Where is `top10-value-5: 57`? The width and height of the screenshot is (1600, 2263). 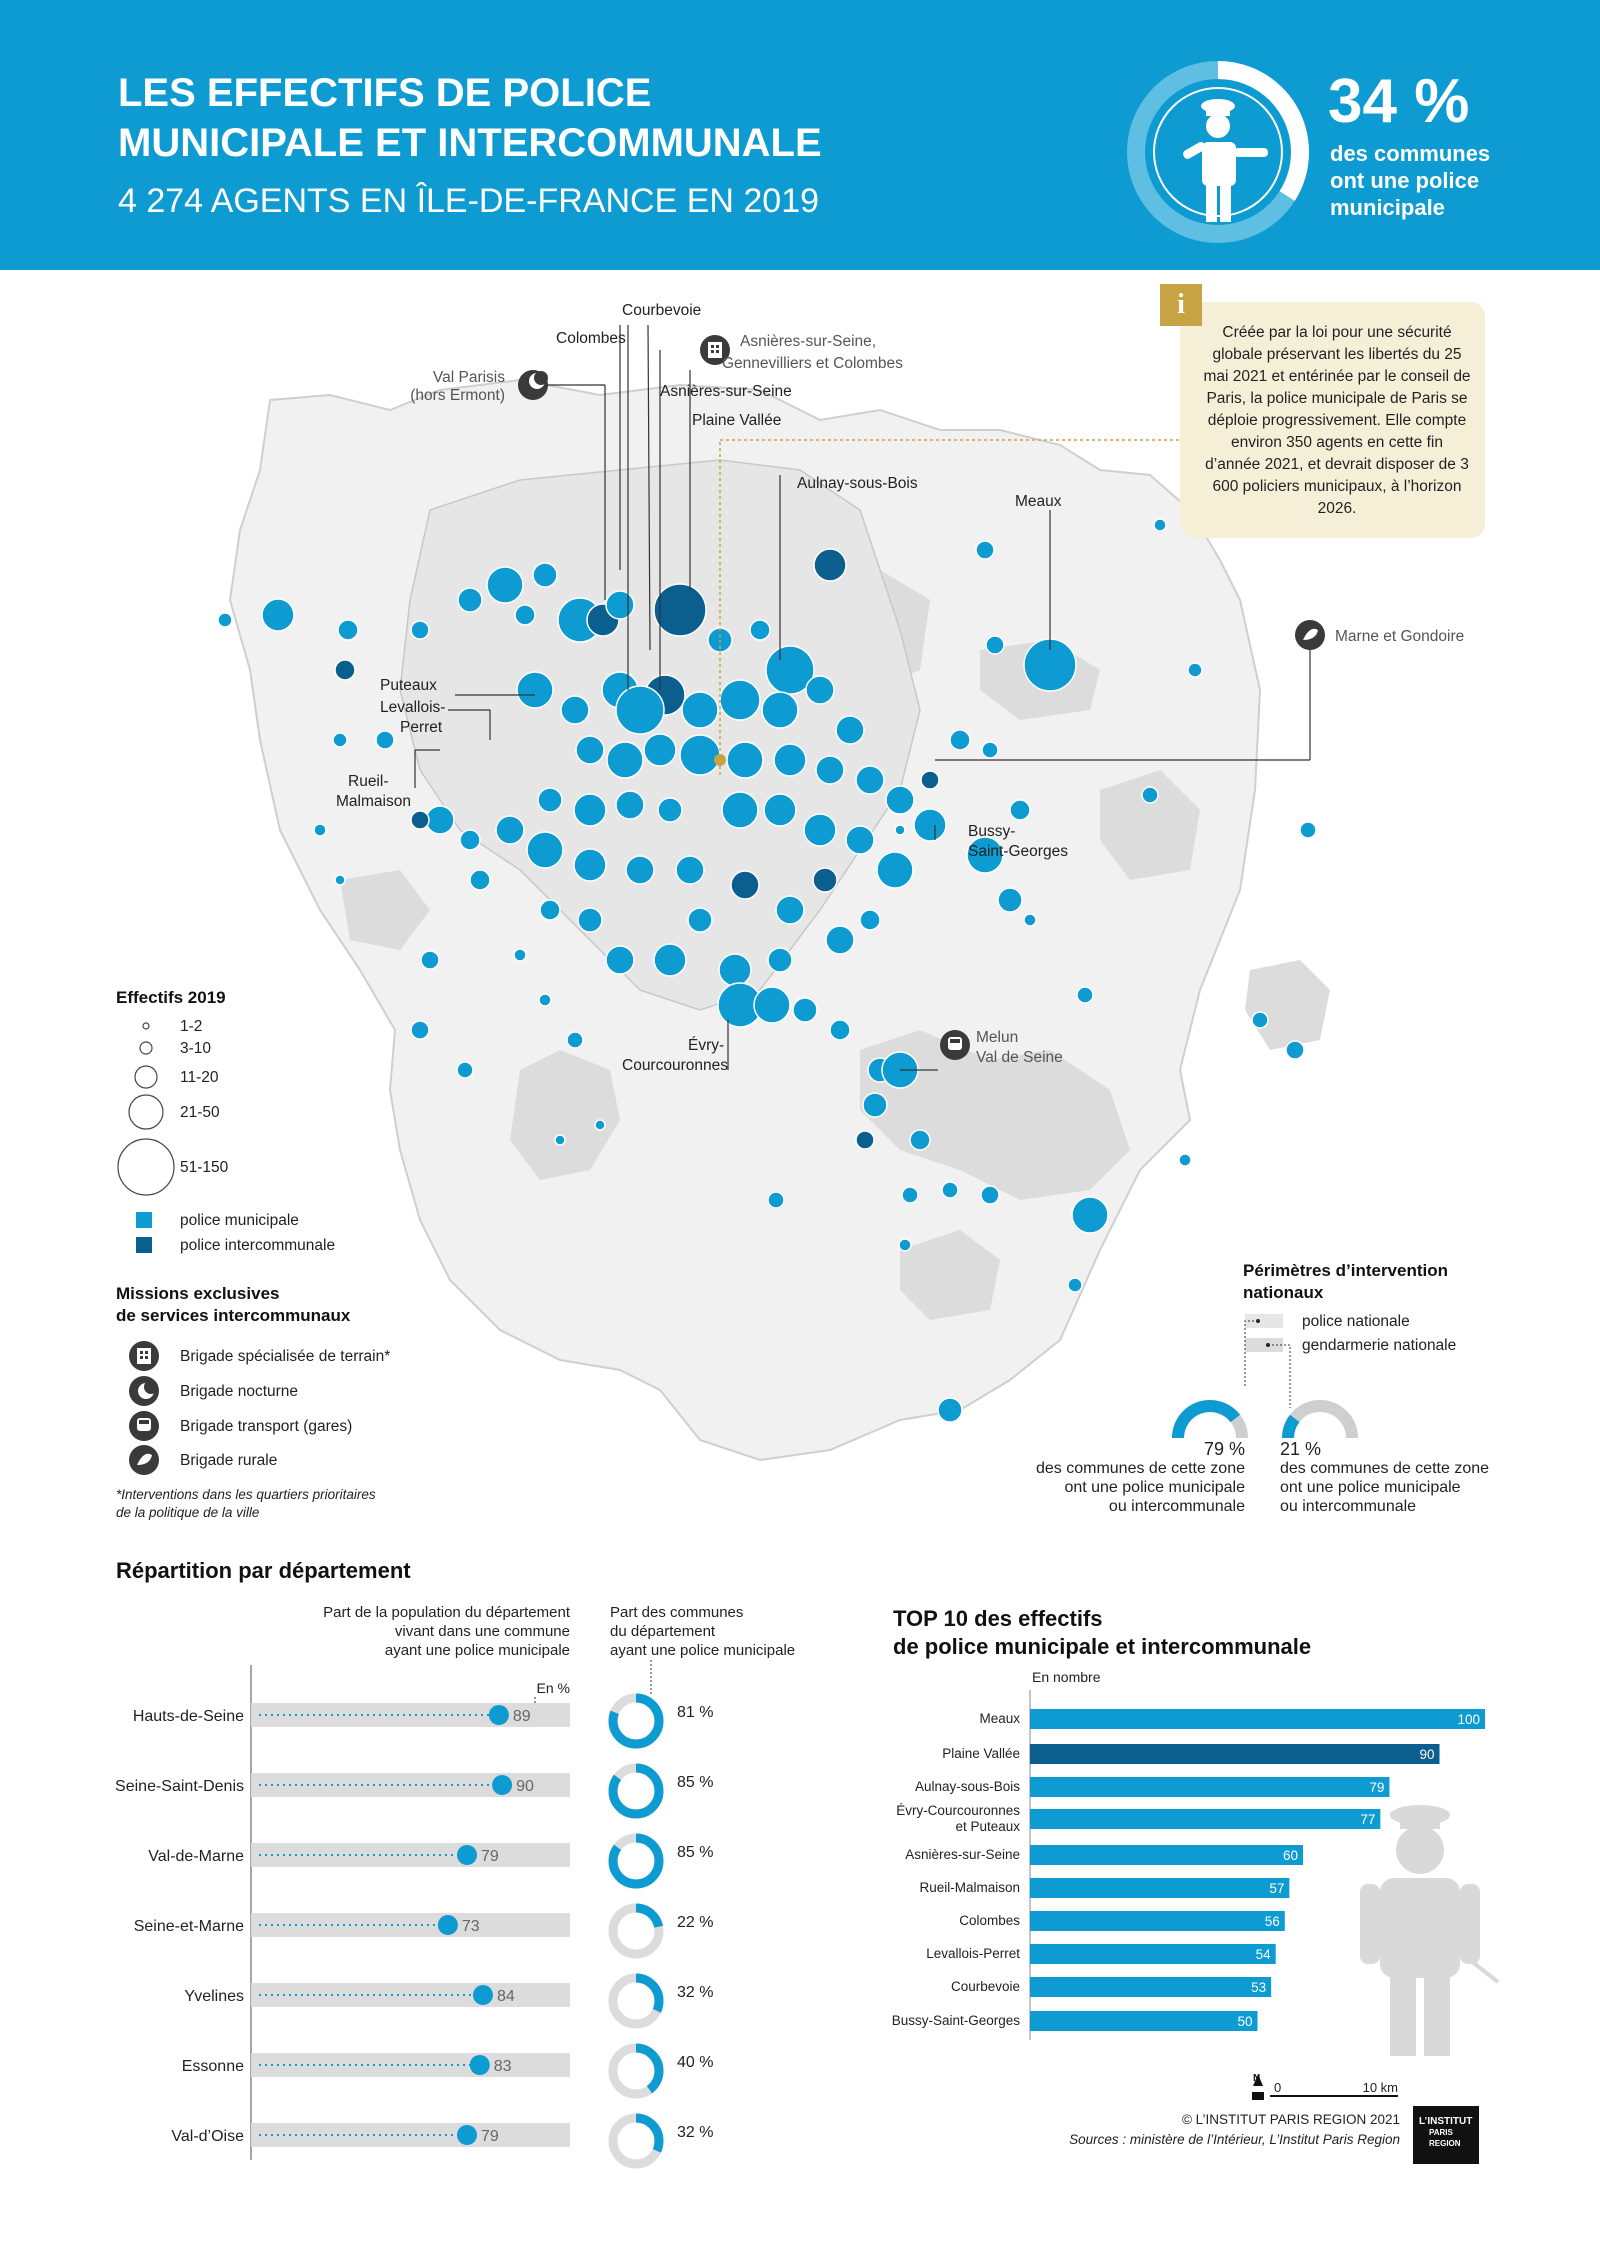 top10-value-5: 57 is located at coordinates (1276, 1888).